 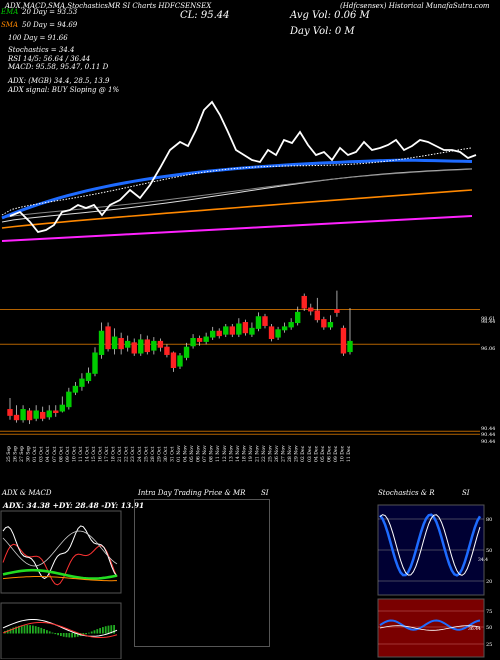 What do you see at coordinates (415, 6) in the screenshot?
I see `right-overlap: (Hdfcsensex) Historical MunafaSutra.com` at bounding box center [415, 6].